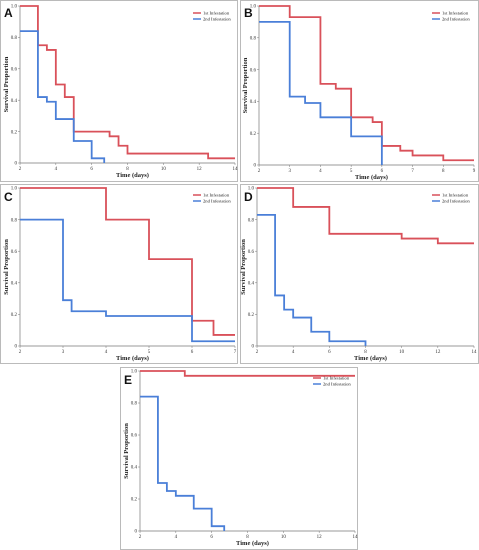 The width and height of the screenshot is (479, 550). What do you see at coordinates (248, 13) in the screenshot?
I see `panel-letter: B` at bounding box center [248, 13].